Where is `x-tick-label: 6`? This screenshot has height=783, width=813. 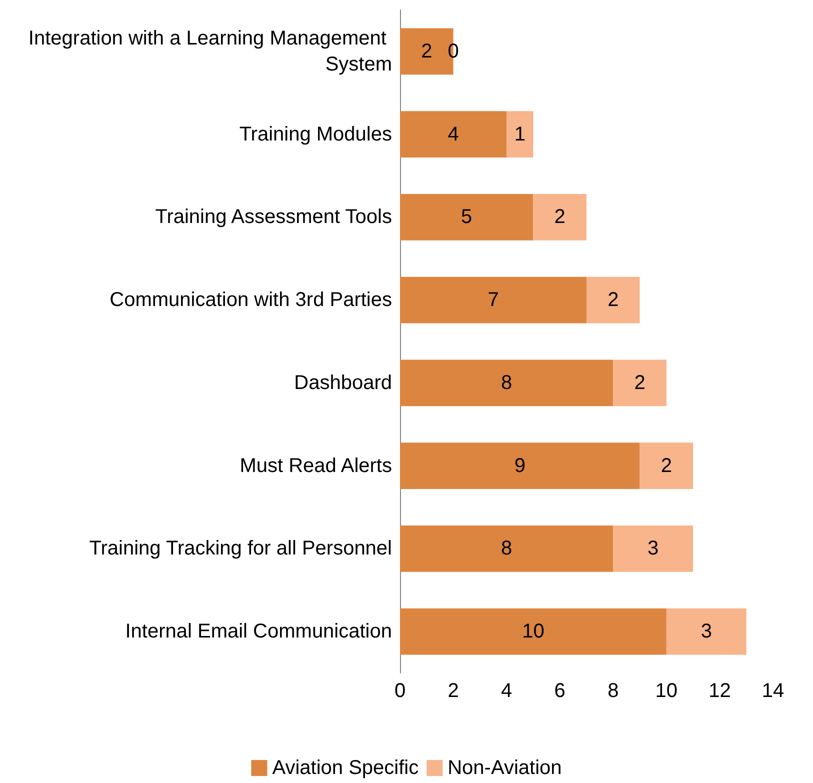 x-tick-label: 6 is located at coordinates (560, 691).